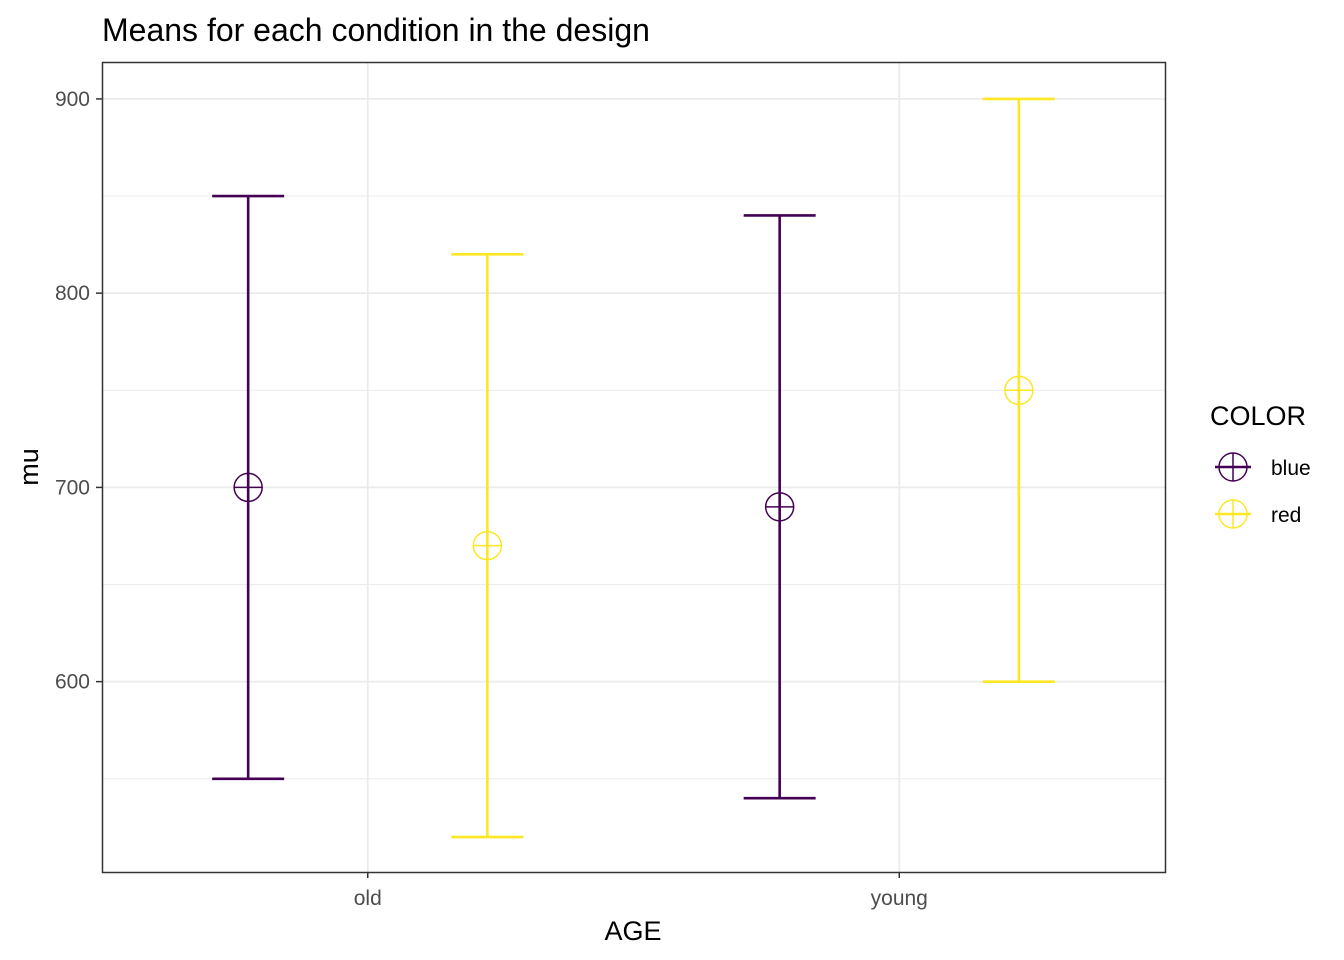 The image size is (1344, 960). Describe the element at coordinates (1286, 515) in the screenshot. I see `legend-label-red: red` at that location.